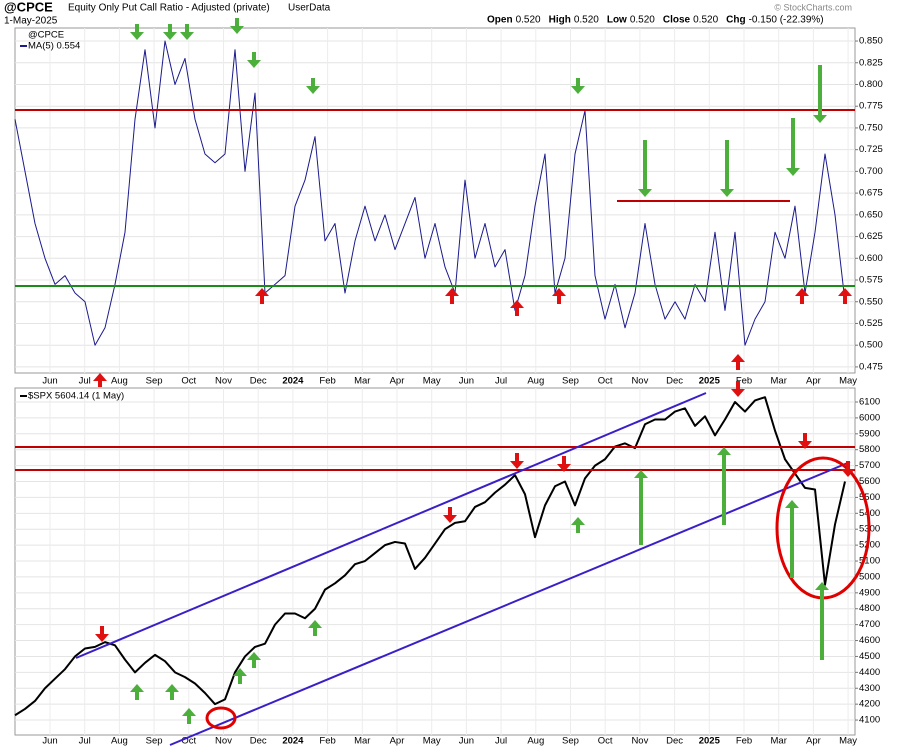 The height and width of the screenshot is (751, 901). I want to click on source: UserData, so click(309, 8).